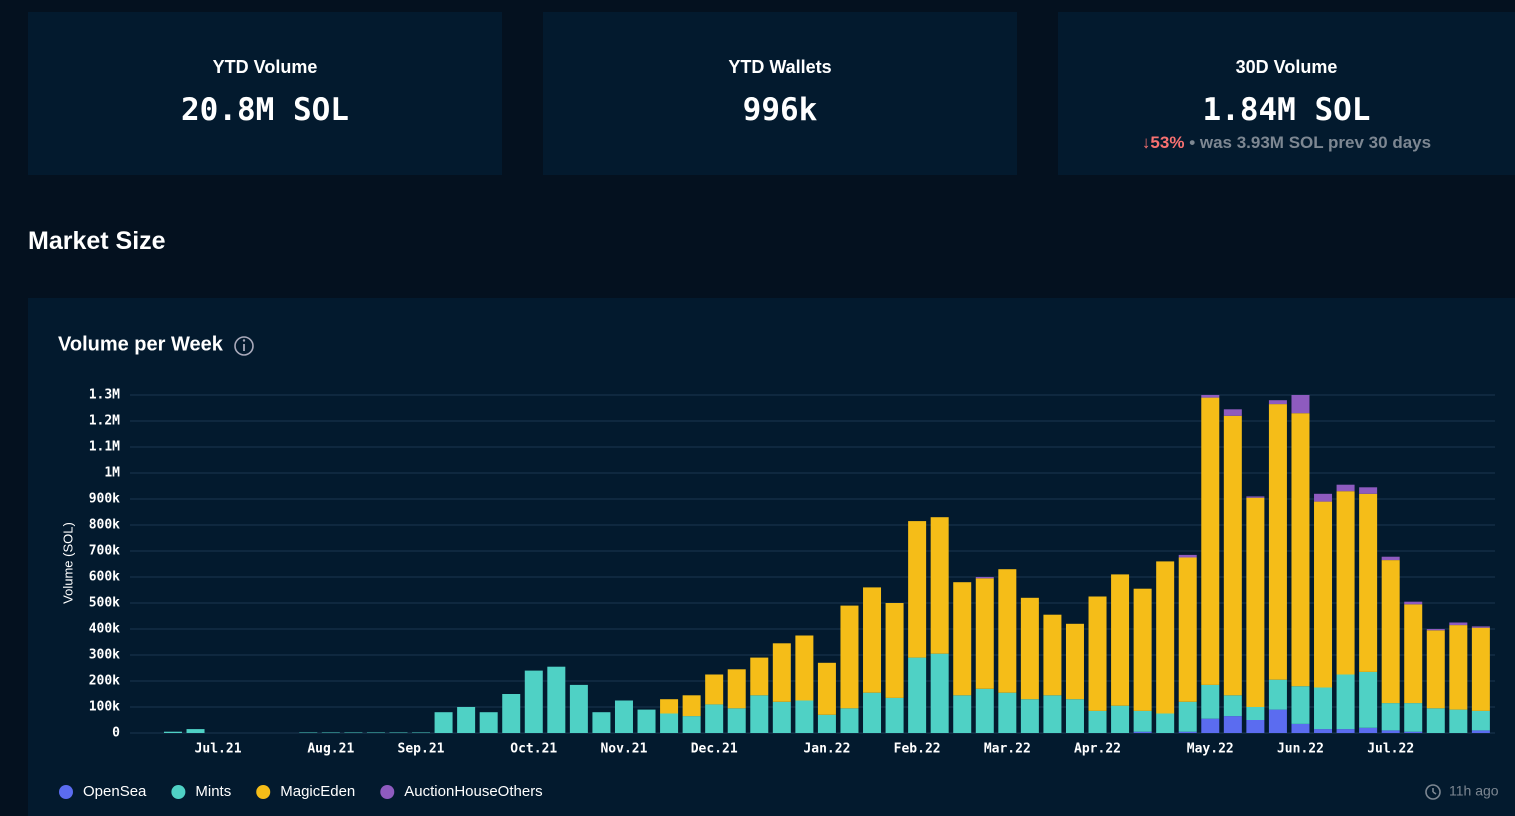  Describe the element at coordinates (265, 110) in the screenshot. I see `card-value: 20.8M SOL` at that location.